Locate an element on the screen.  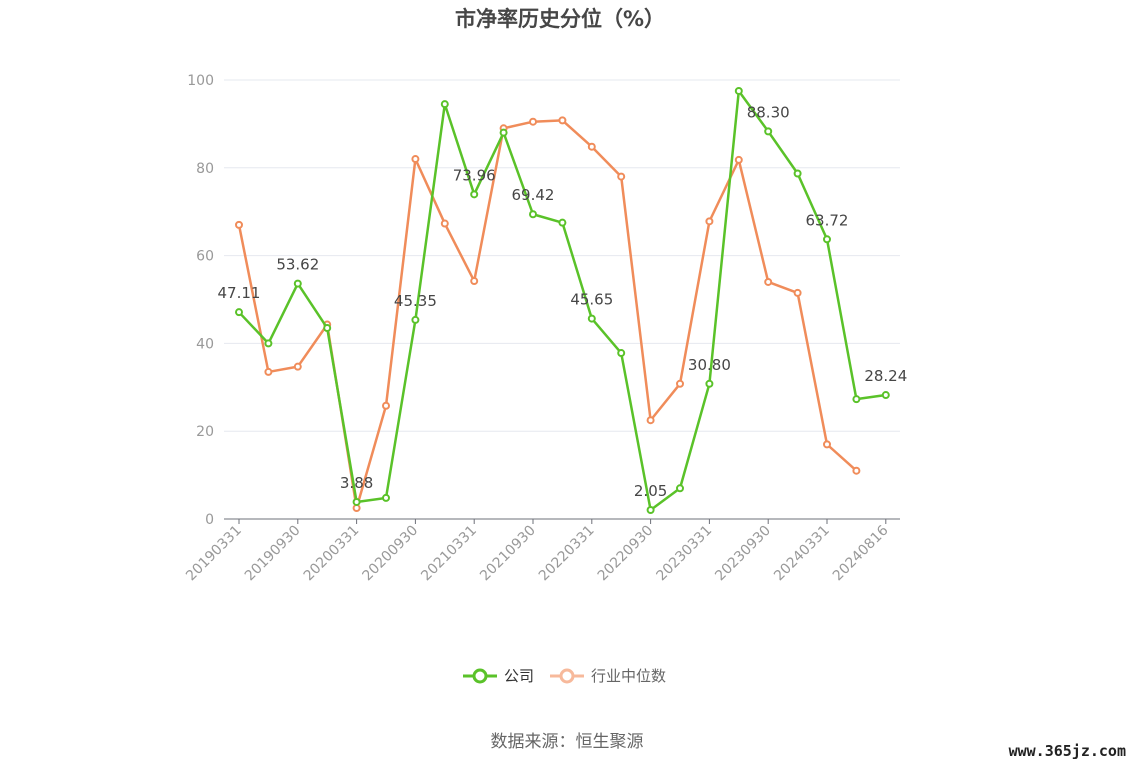
data-label: 53.62 is located at coordinates (297, 265).